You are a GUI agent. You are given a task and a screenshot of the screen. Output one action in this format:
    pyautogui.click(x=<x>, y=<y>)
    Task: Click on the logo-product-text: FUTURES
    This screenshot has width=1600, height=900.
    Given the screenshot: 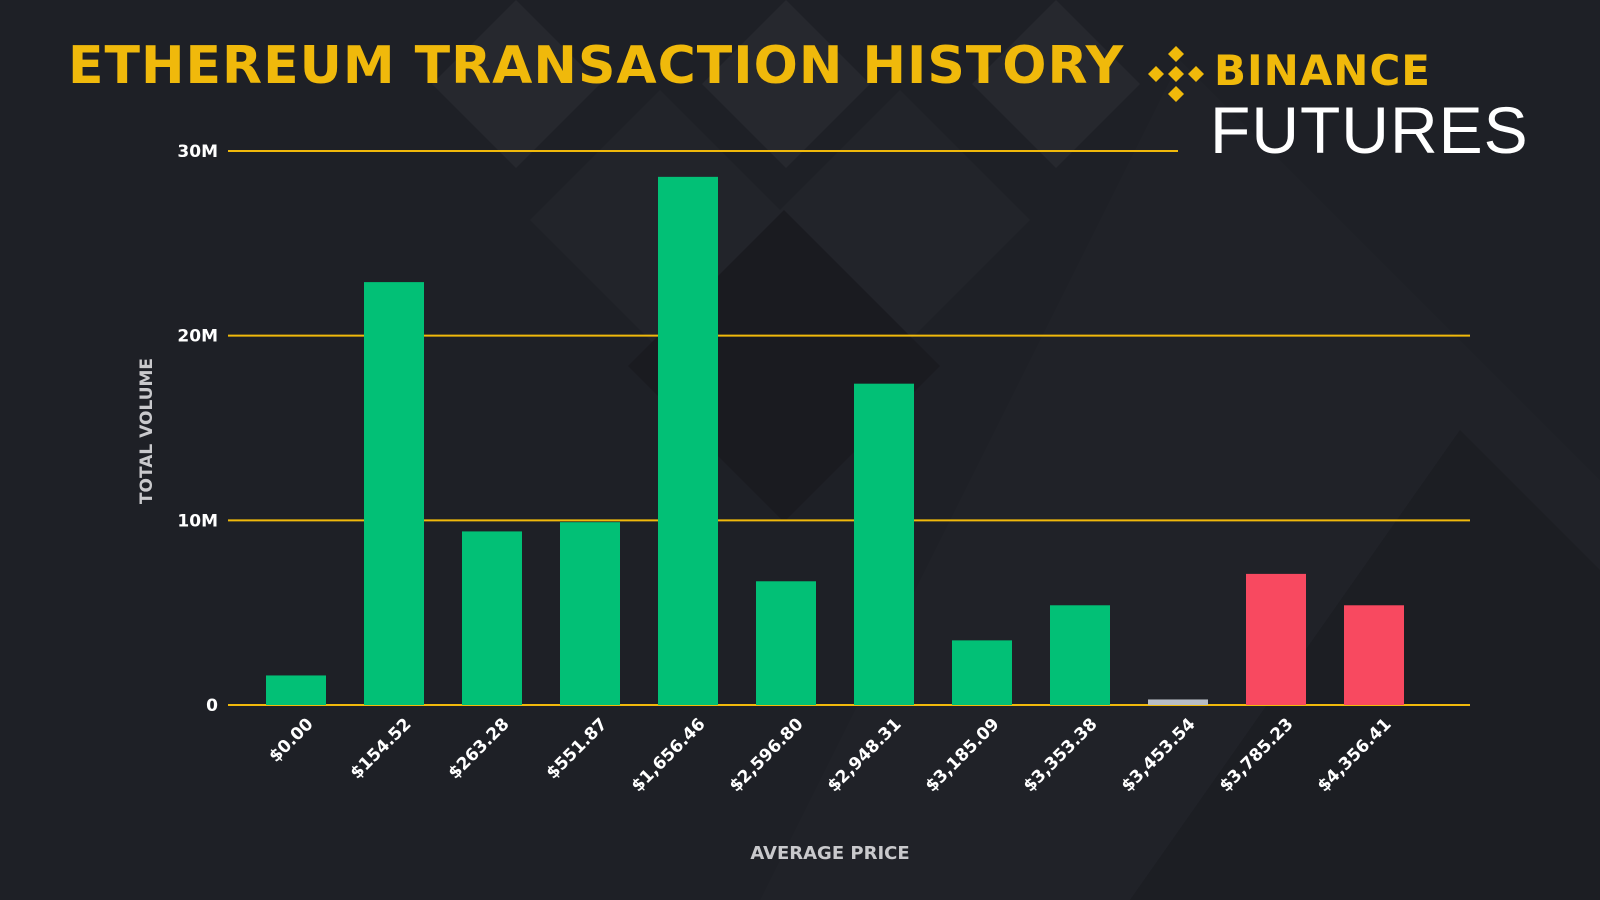 What is the action you would take?
    pyautogui.click(x=1369, y=130)
    